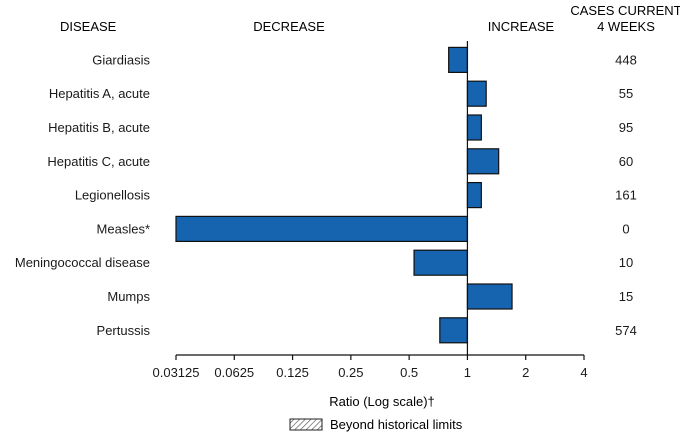 This screenshot has height=445, width=680. What do you see at coordinates (128, 296) in the screenshot?
I see `category-label: Mumps` at bounding box center [128, 296].